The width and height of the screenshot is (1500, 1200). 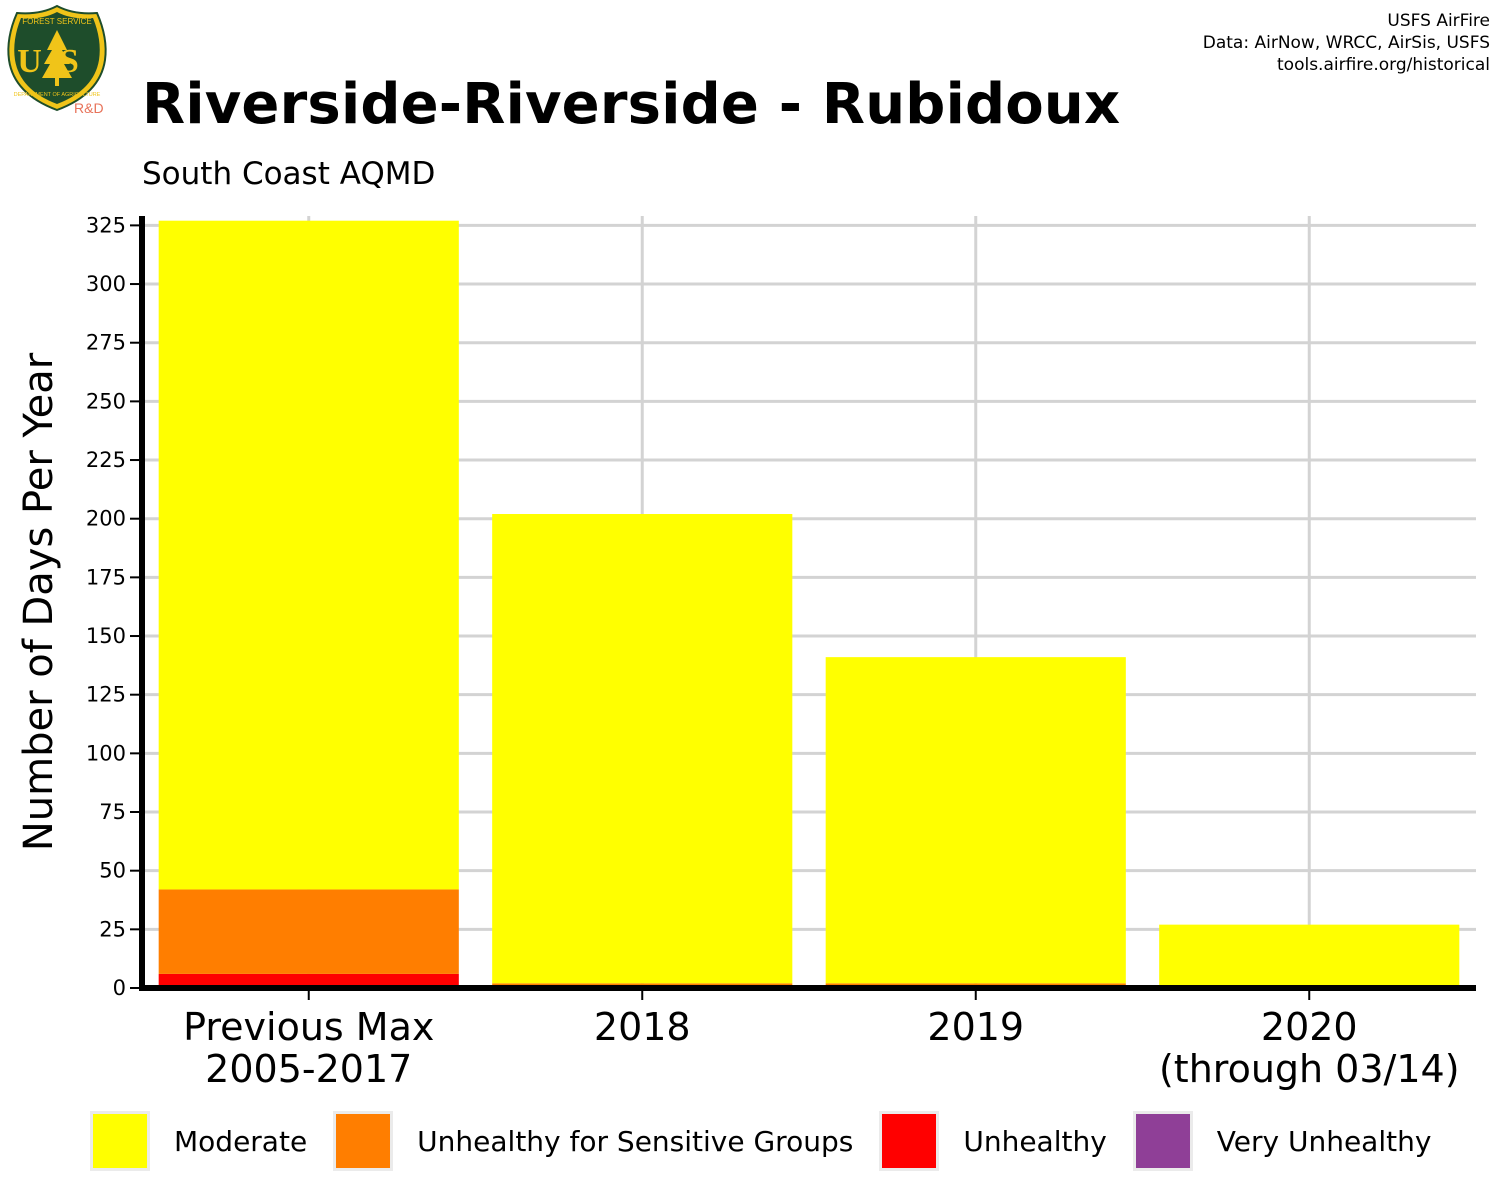 What do you see at coordinates (106, 401) in the screenshot?
I see `y-tick-label: 250` at bounding box center [106, 401].